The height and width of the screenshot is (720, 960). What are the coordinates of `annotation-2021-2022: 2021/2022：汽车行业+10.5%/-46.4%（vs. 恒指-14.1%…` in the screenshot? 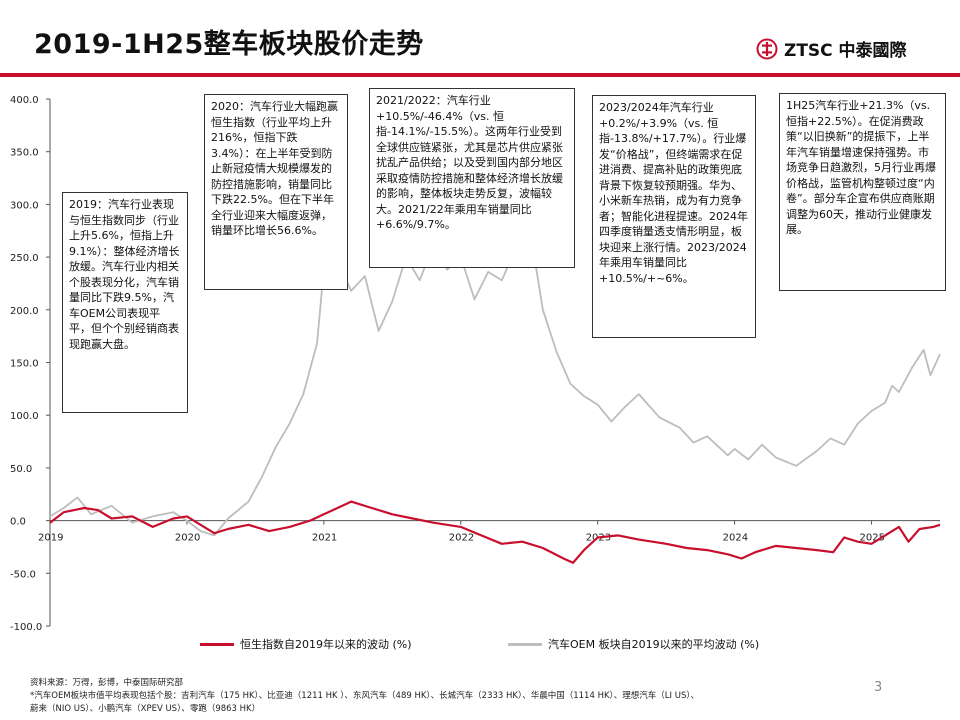 It's located at (472, 178).